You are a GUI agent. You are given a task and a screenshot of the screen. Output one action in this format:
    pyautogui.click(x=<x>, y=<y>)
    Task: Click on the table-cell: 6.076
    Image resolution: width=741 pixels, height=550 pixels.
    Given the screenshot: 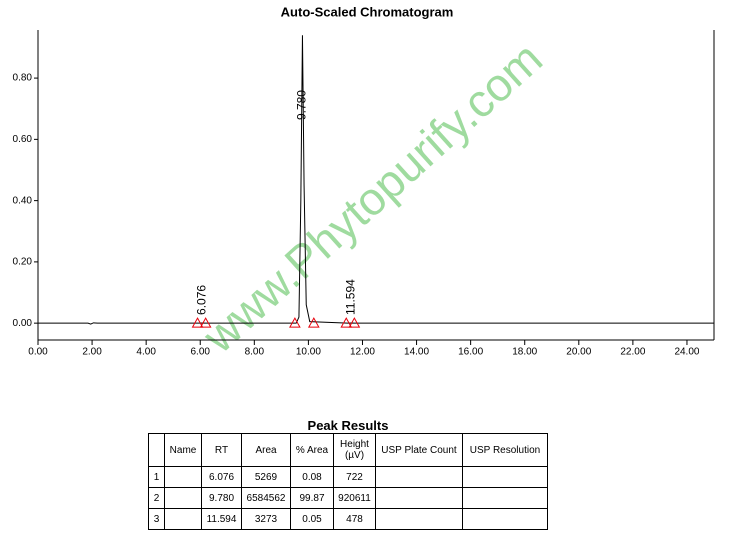 What is the action you would take?
    pyautogui.click(x=221, y=477)
    